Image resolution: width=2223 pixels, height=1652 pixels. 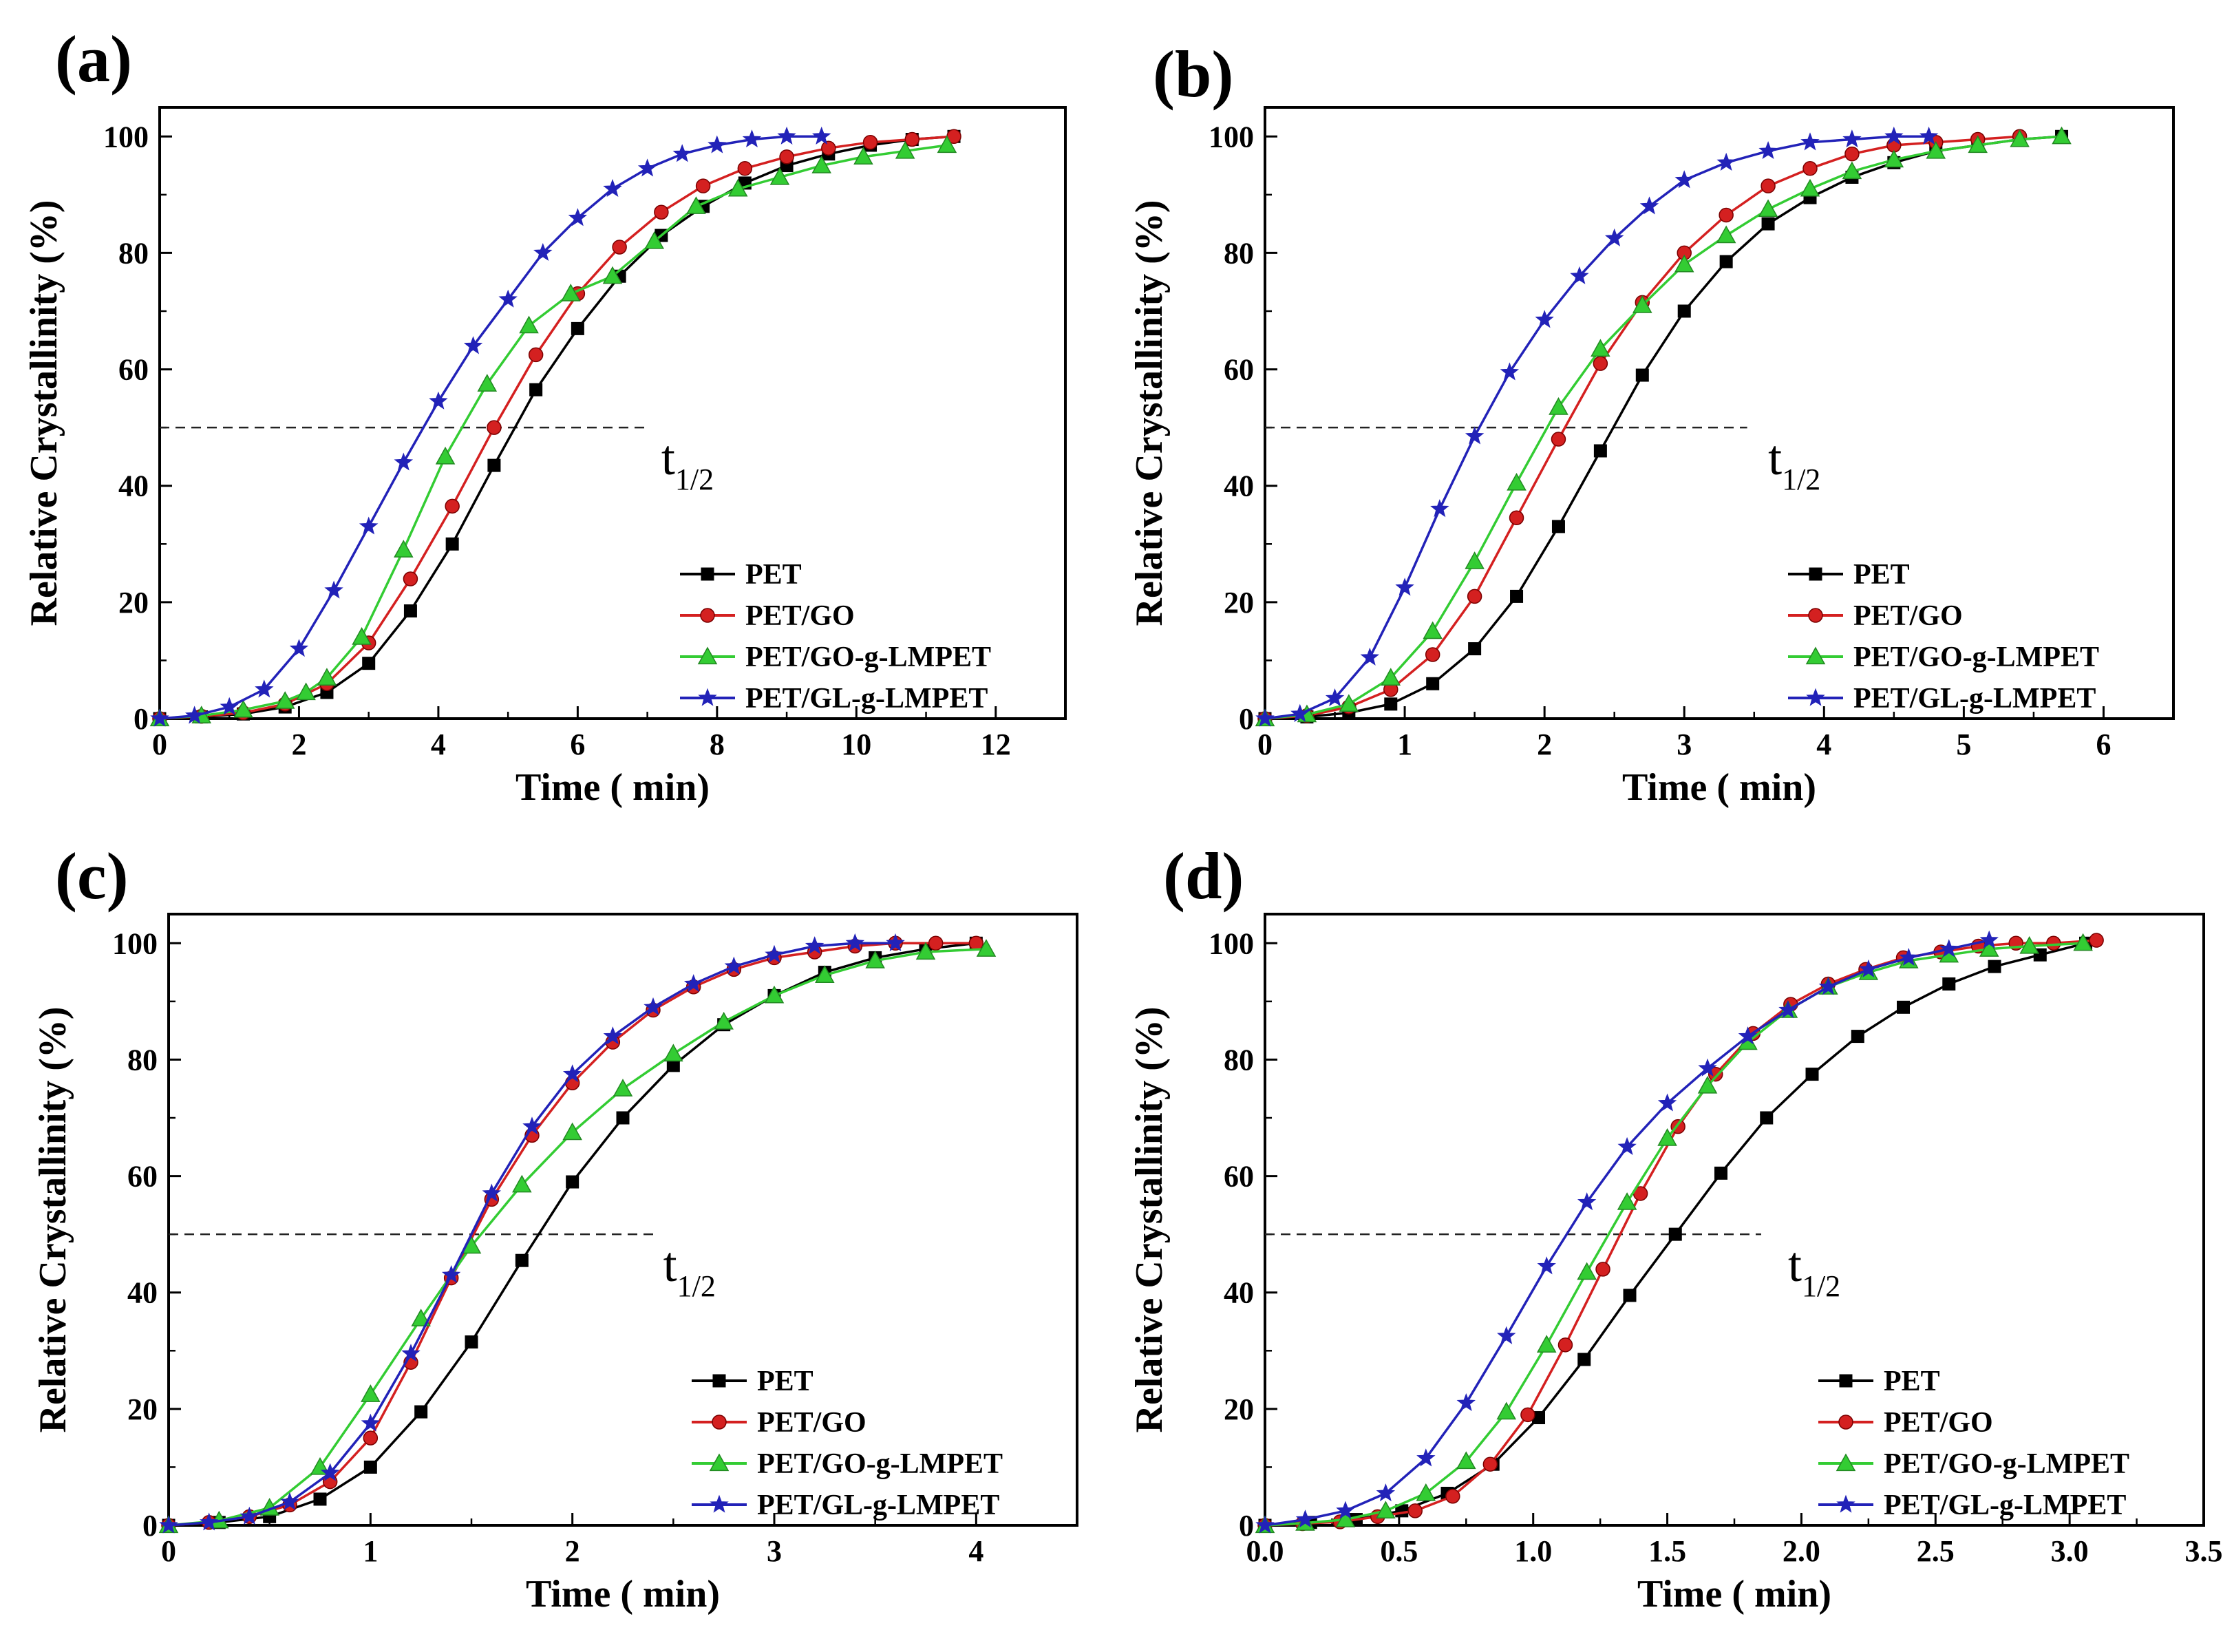 What do you see at coordinates (2204, 1551) in the screenshot?
I see `x-tick-label: 3.5` at bounding box center [2204, 1551].